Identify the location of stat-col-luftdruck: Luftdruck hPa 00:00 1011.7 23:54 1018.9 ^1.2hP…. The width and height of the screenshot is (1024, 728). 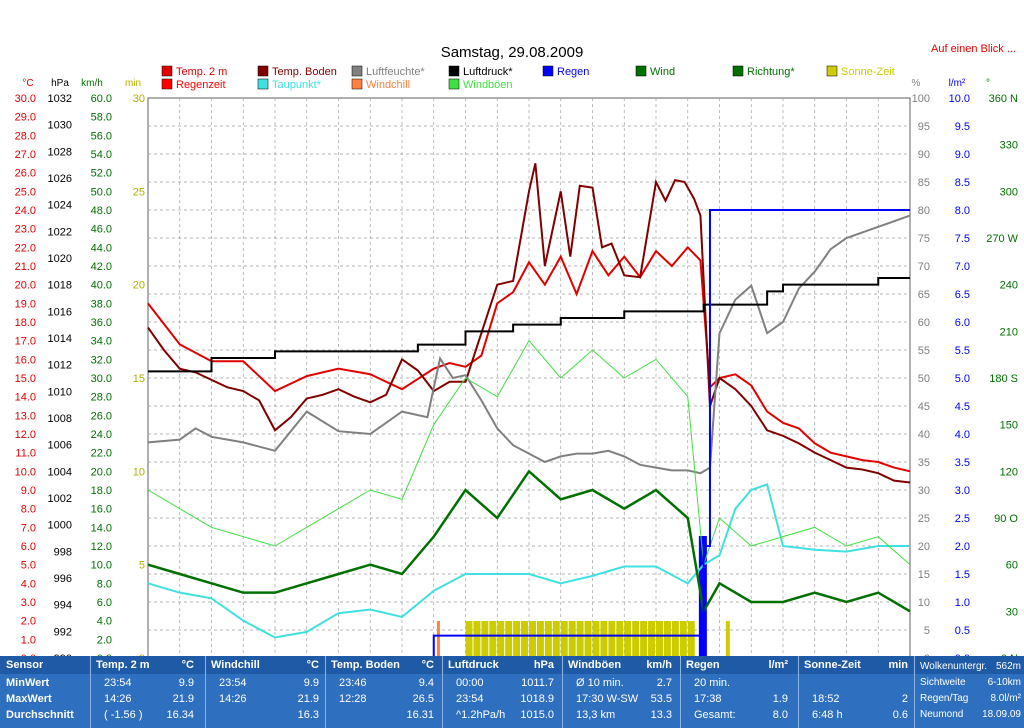
(501, 692).